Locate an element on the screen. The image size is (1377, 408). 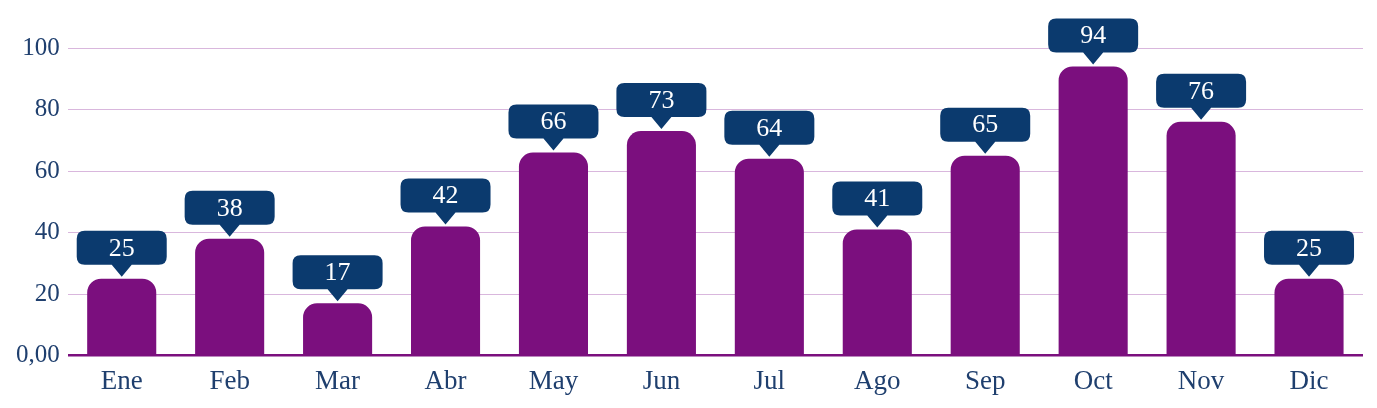
x-tick-label: Oct is located at coordinates (1093, 379).